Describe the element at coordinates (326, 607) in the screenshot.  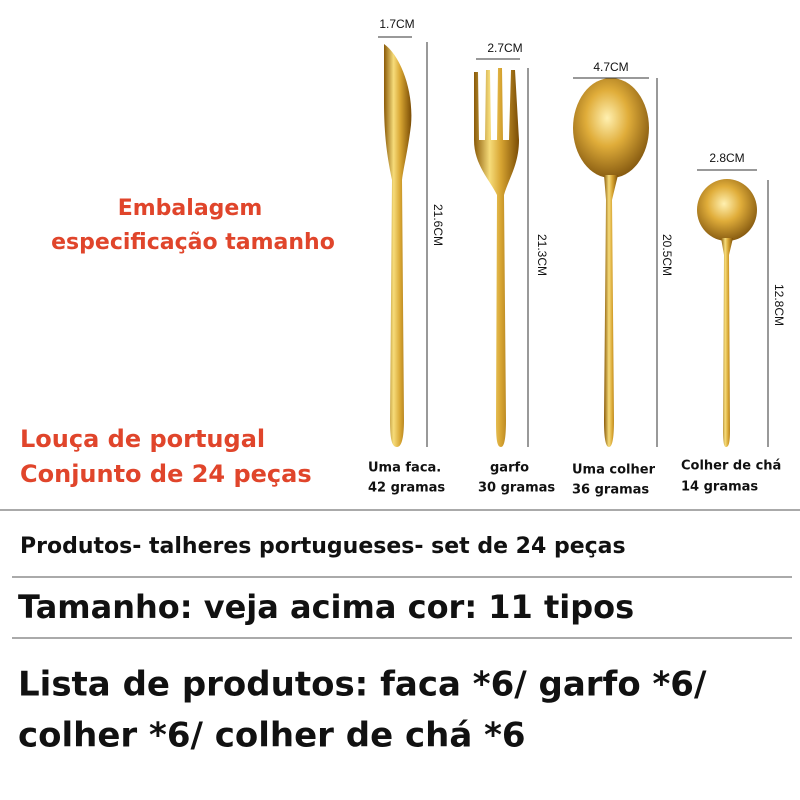
I see `spec-size: Tamanho: veja acima cor: 11 tipos` at that location.